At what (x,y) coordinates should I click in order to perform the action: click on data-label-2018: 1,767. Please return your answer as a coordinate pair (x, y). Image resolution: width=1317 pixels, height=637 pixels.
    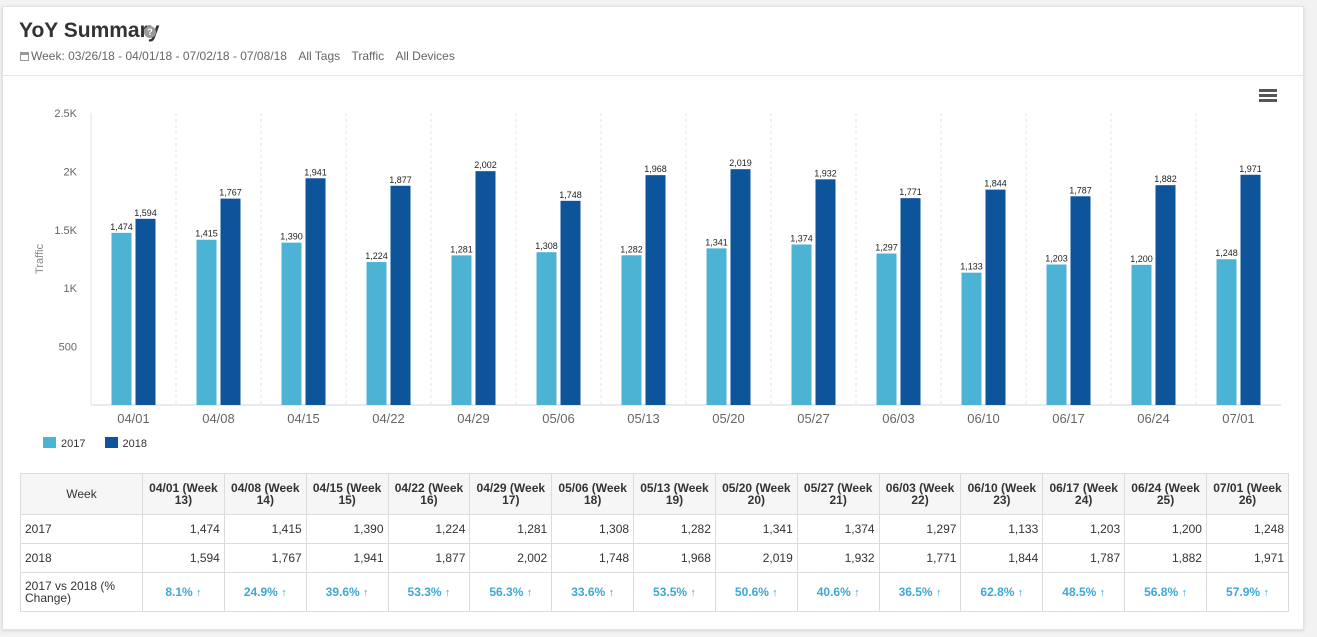
    Looking at the image, I should click on (230, 193).